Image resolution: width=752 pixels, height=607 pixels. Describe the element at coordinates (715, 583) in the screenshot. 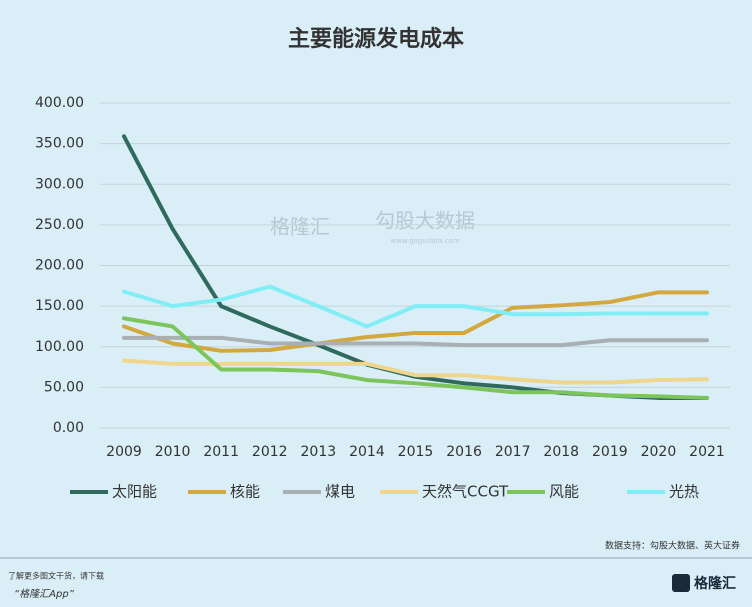

I see `logo-text: 格隆汇` at that location.